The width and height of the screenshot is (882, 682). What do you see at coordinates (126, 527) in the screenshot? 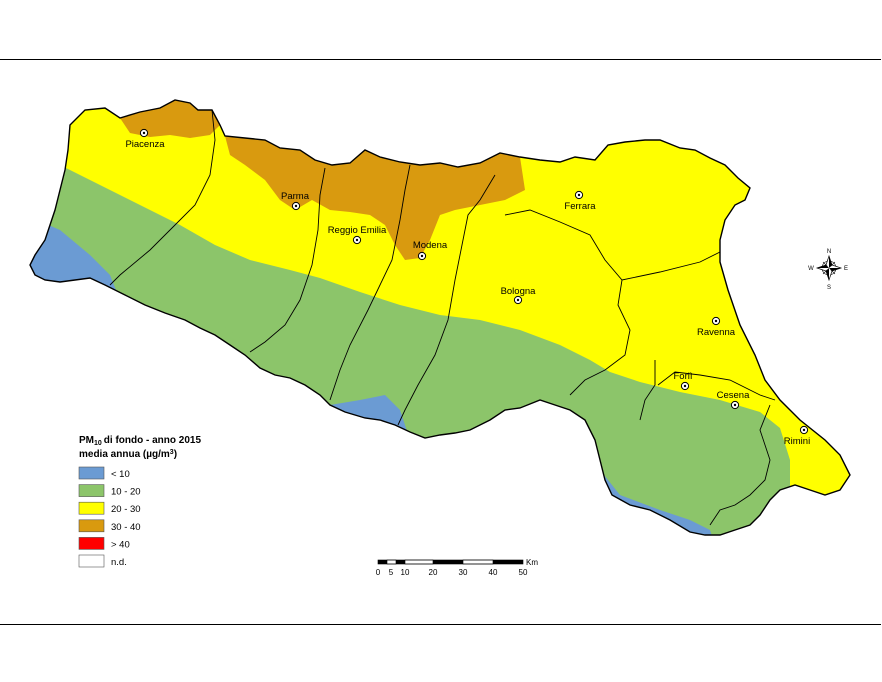
I see `legend-label: 30 - 40` at bounding box center [126, 527].